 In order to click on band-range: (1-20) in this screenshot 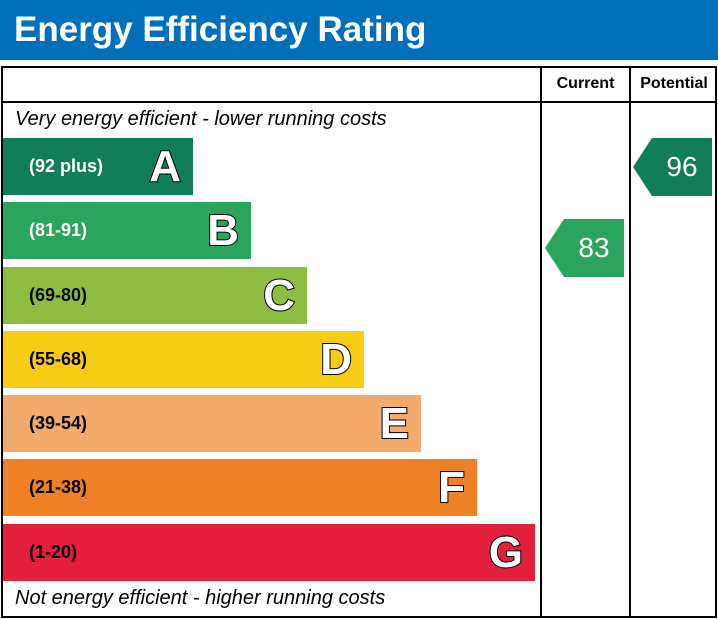, I will do `click(53, 552)`.